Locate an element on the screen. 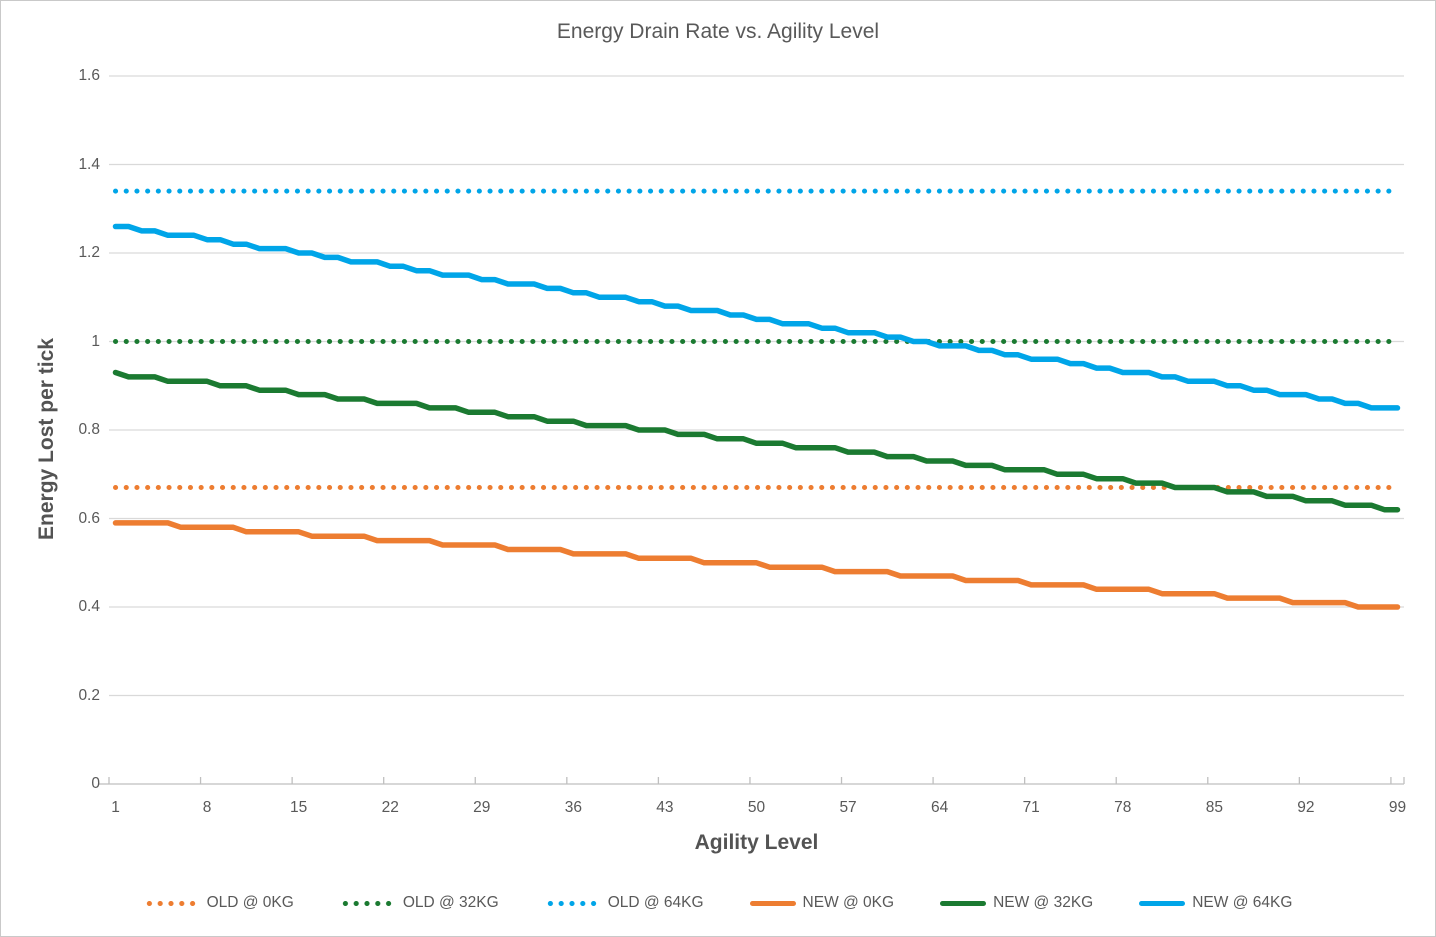 Image resolution: width=1436 pixels, height=937 pixels. x-tick-label: 22 is located at coordinates (390, 807).